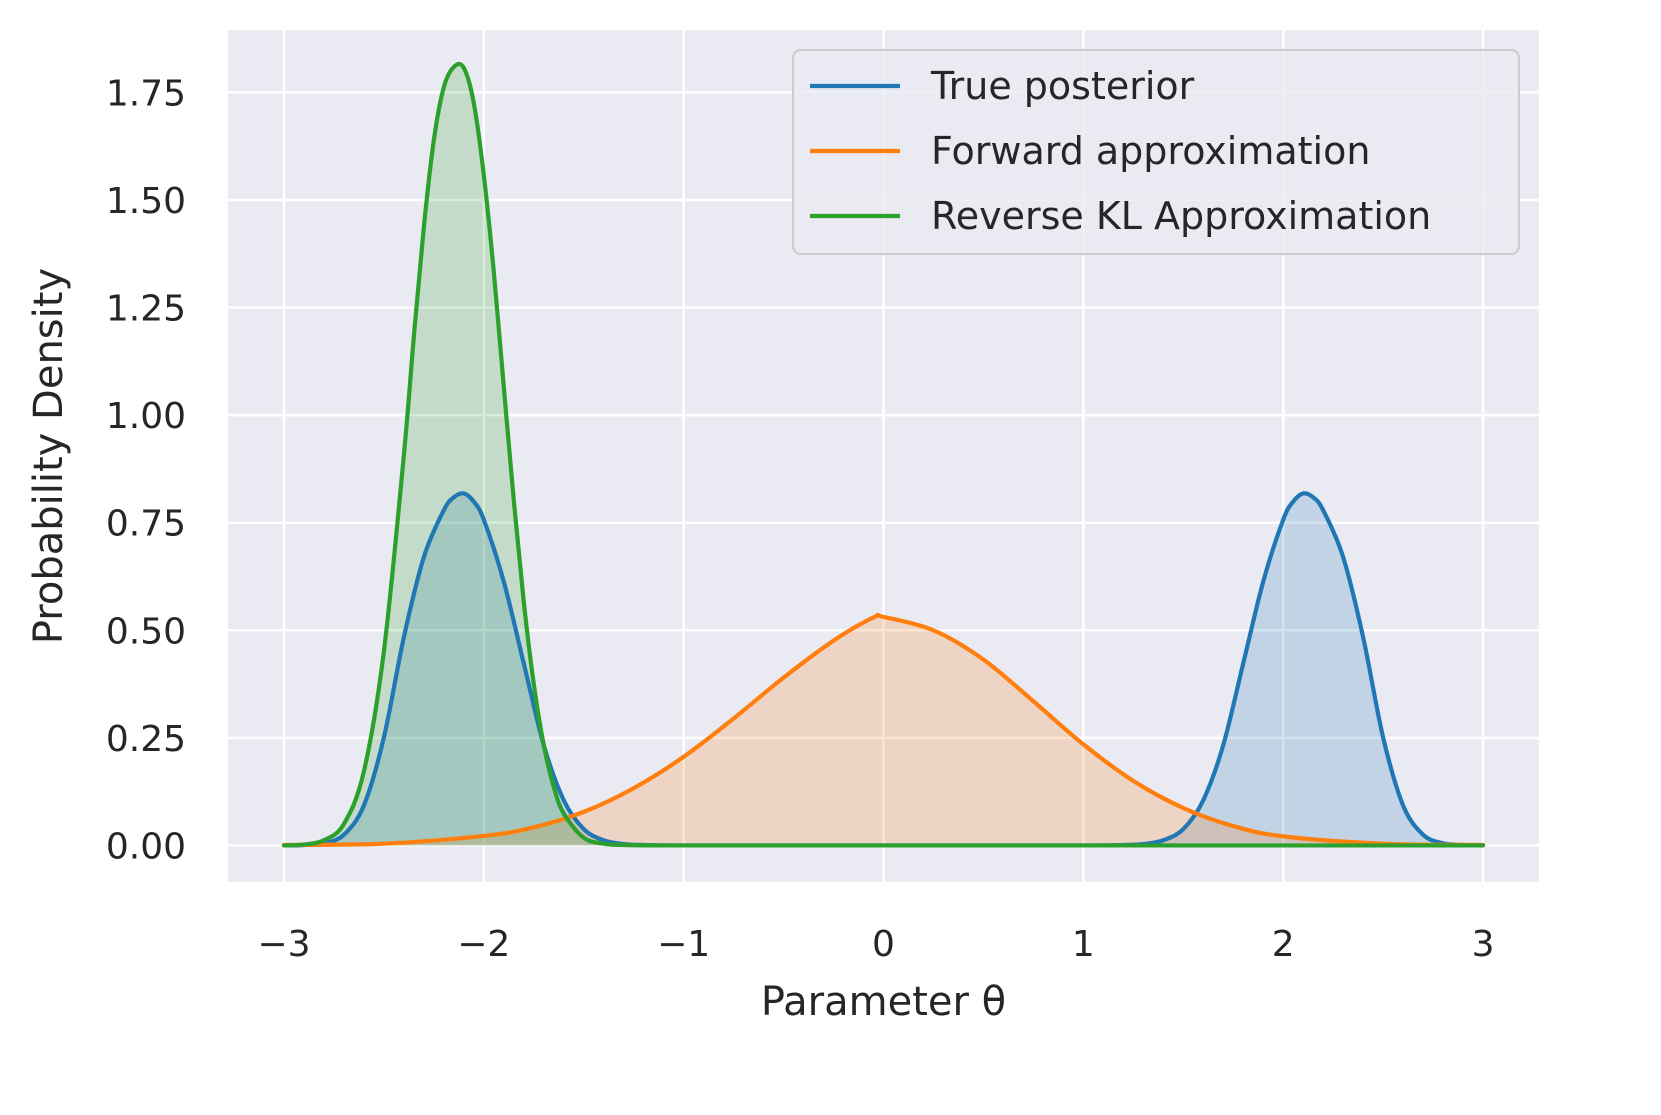  I want to click on y-tick-labels: 0.00 0.25 0.50 0.75 1.00 1.25 1.50 1.75, so click(146, 470).